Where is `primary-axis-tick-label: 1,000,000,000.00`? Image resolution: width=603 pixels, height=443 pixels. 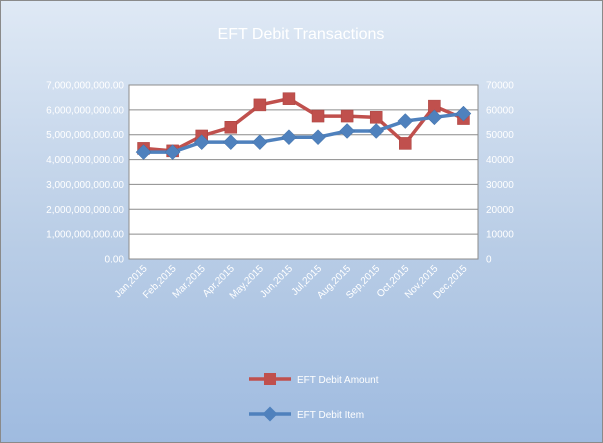 primary-axis-tick-label: 1,000,000,000.00 is located at coordinates (85, 235).